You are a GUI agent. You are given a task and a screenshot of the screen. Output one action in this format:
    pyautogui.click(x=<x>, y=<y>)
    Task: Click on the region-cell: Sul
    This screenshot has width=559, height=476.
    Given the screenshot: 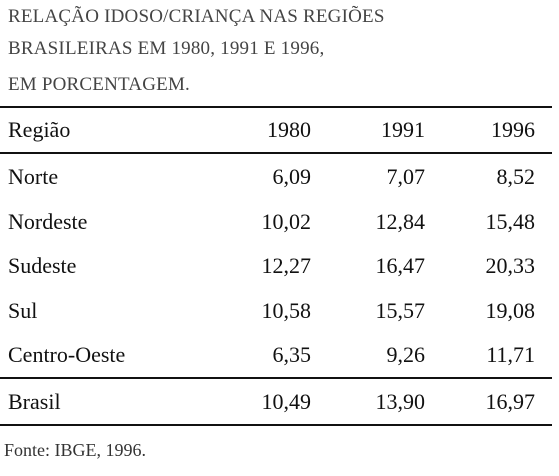 What is the action you would take?
    pyautogui.click(x=23, y=310)
    